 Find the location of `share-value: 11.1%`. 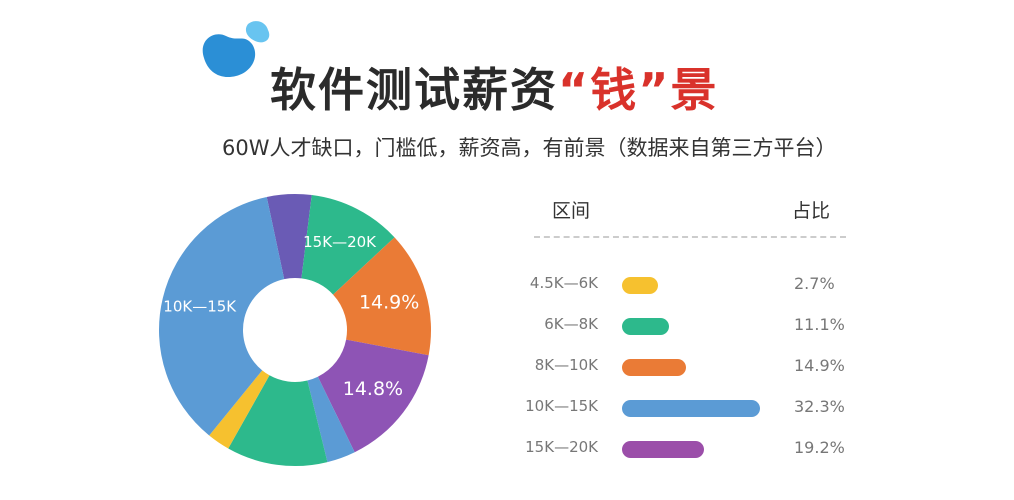

share-value: 11.1% is located at coordinates (819, 324).